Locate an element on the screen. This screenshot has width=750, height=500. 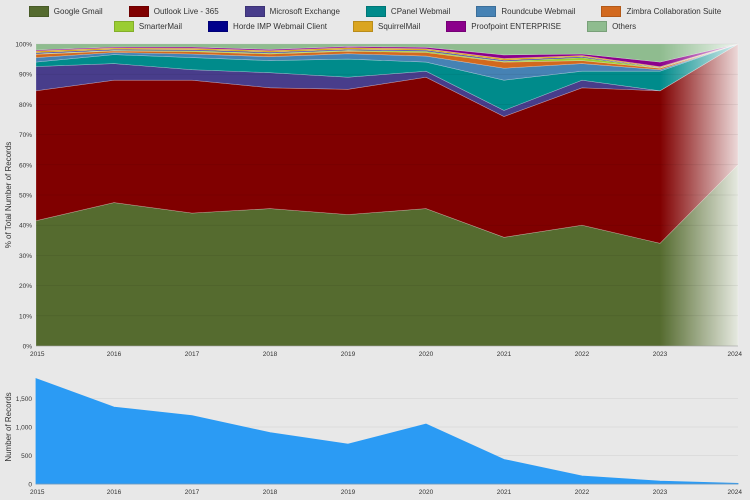
legend-item-proofpoint-enterprise: Proofpoint ENTERPRISE is located at coordinates (503, 26).